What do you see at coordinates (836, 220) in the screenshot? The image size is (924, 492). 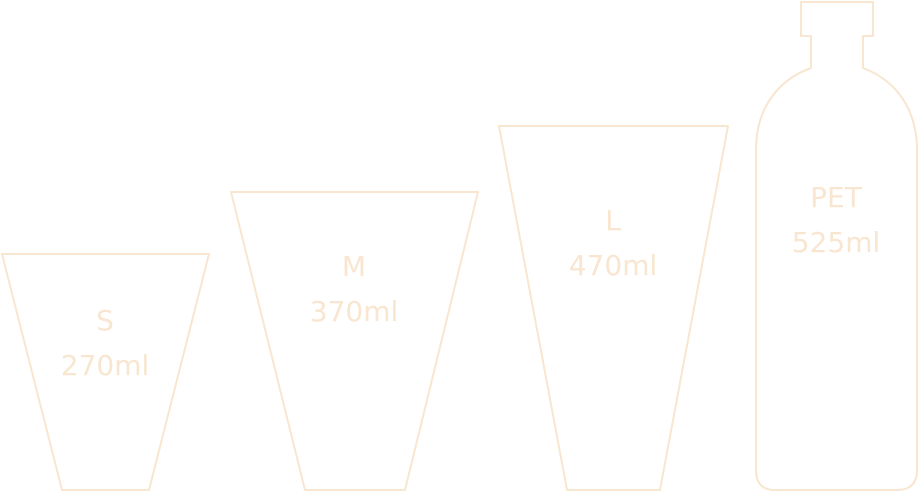 I see `pet-bottle-label: PET 525ml` at bounding box center [836, 220].